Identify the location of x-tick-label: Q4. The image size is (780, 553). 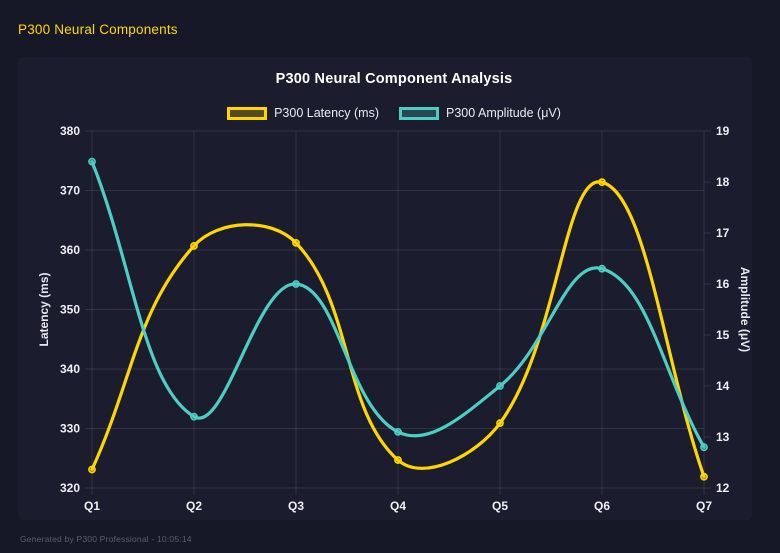
(398, 506).